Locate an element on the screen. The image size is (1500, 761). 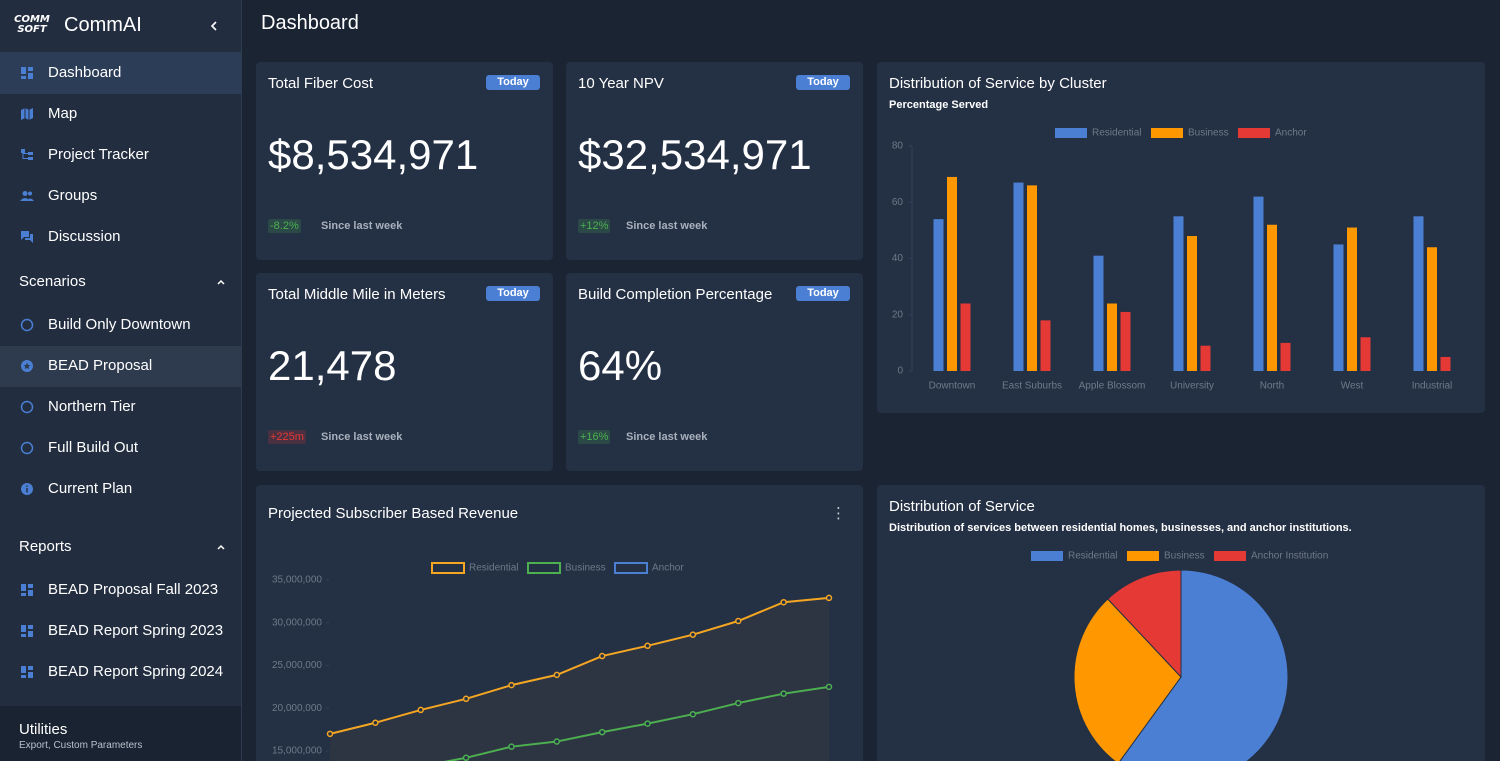
y-tick-label: 20,000,000 is located at coordinates (297, 708).